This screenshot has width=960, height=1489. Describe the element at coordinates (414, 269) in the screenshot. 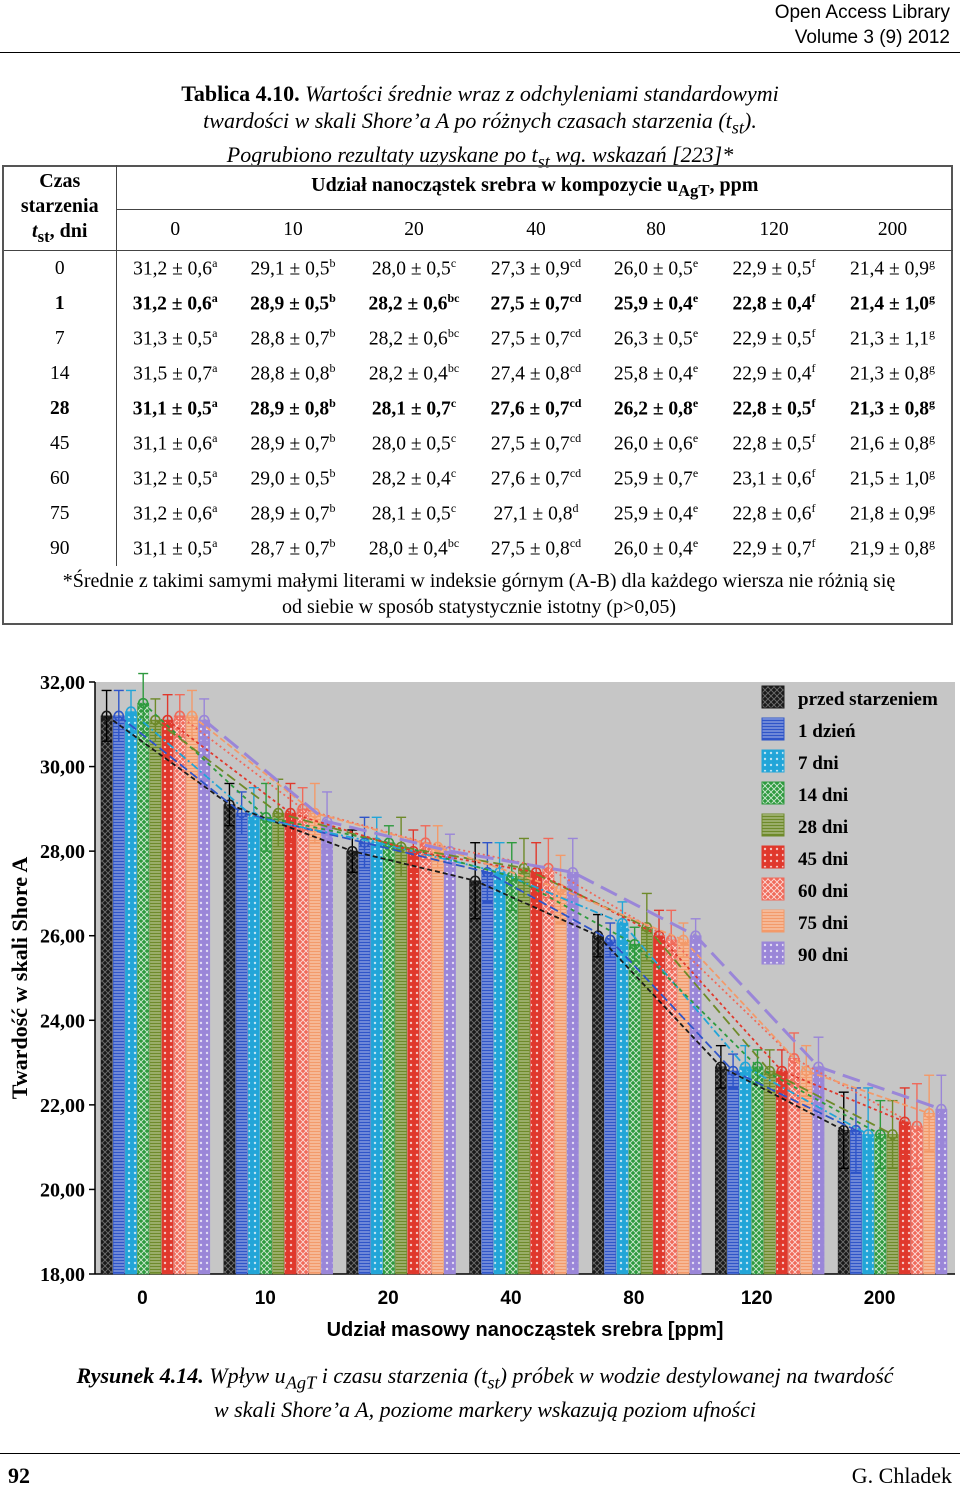

I see `hardness-cell: 28,0 ± 0,5c` at that location.